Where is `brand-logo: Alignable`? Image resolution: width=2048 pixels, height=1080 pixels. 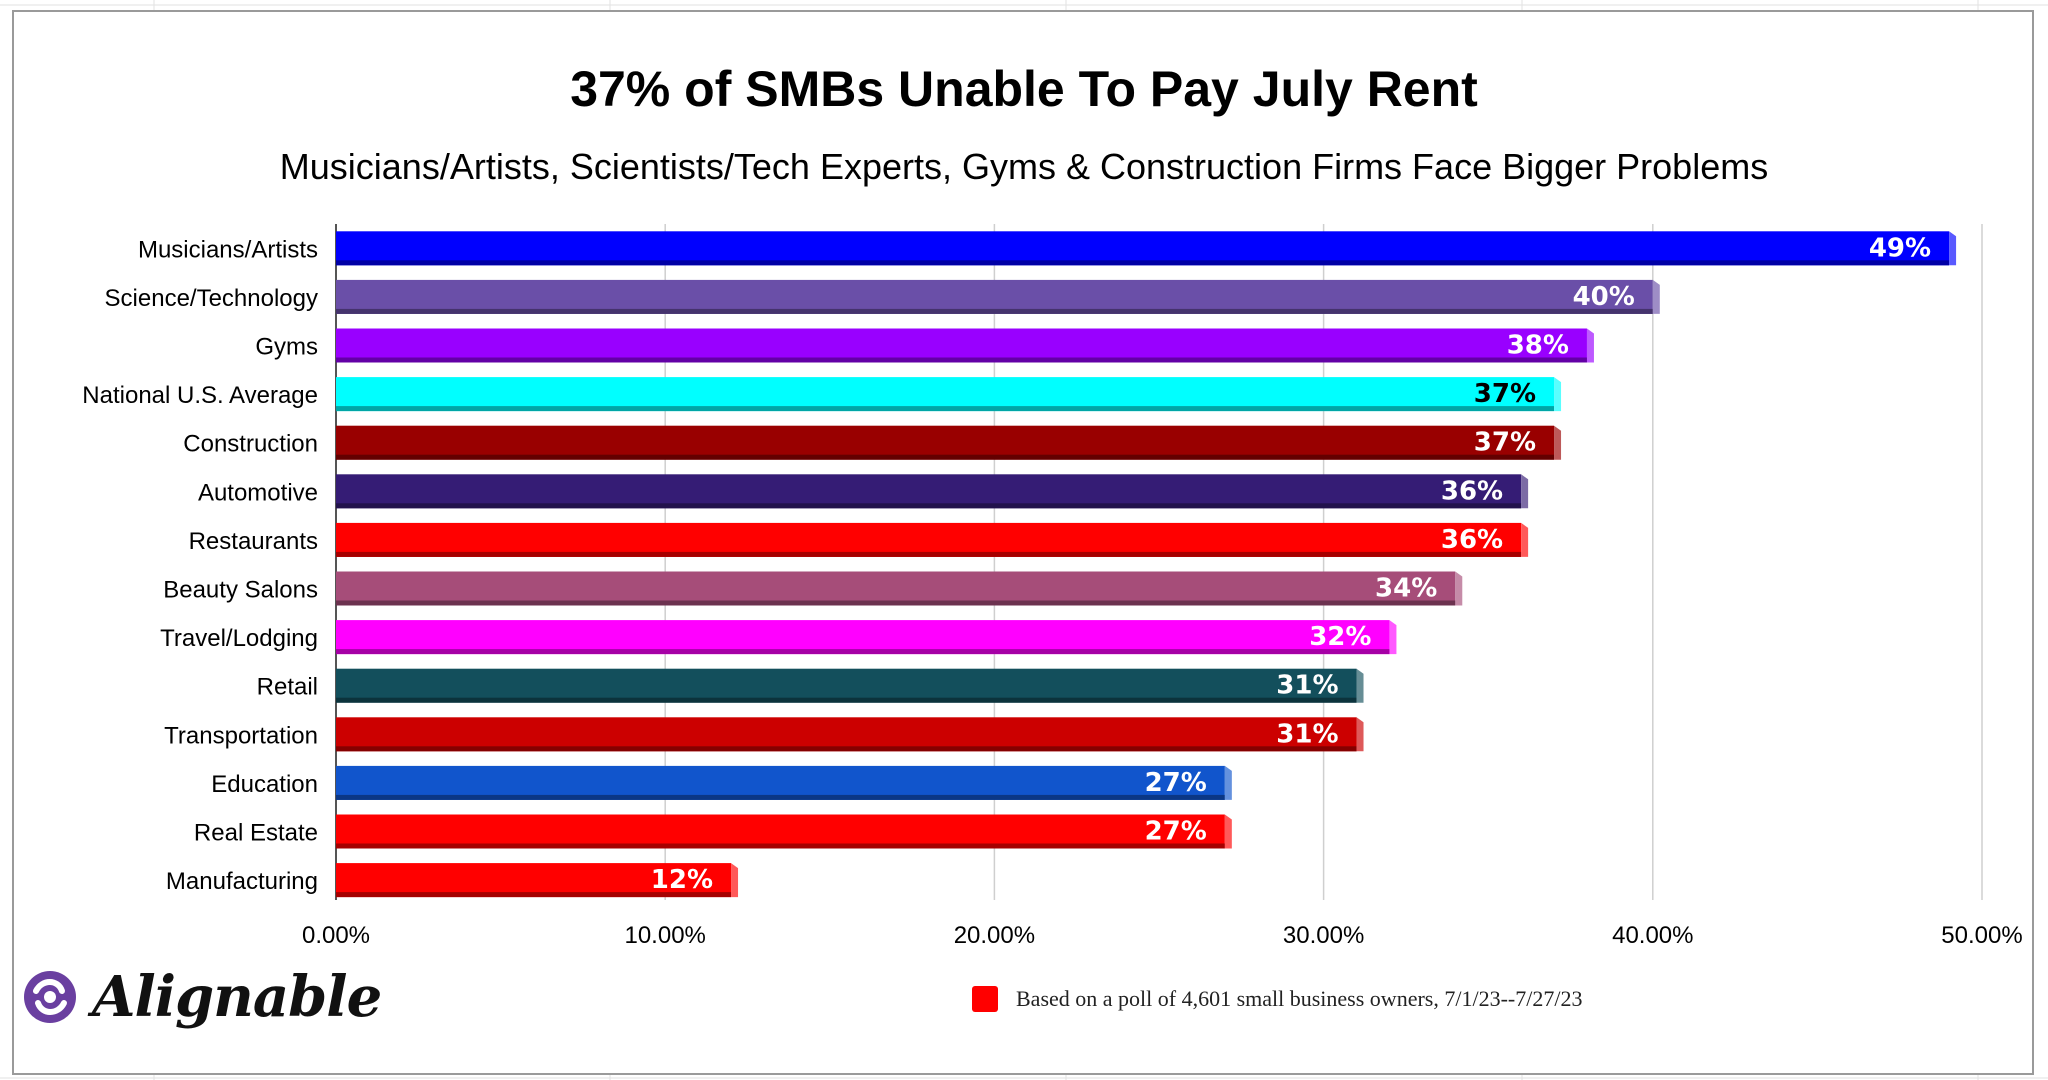
brand-logo: Alignable is located at coordinates (202, 997).